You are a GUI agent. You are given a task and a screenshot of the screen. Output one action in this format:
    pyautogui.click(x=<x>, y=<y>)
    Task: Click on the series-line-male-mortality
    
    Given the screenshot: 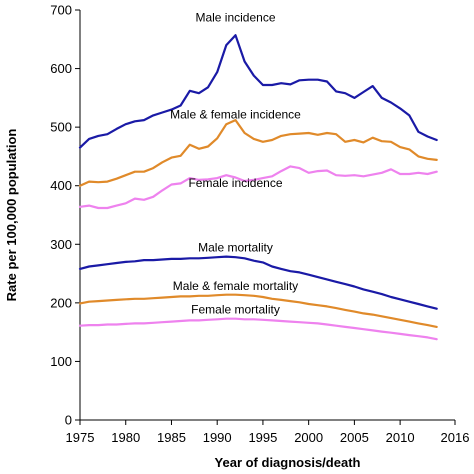 What is the action you would take?
    pyautogui.click(x=258, y=282)
    